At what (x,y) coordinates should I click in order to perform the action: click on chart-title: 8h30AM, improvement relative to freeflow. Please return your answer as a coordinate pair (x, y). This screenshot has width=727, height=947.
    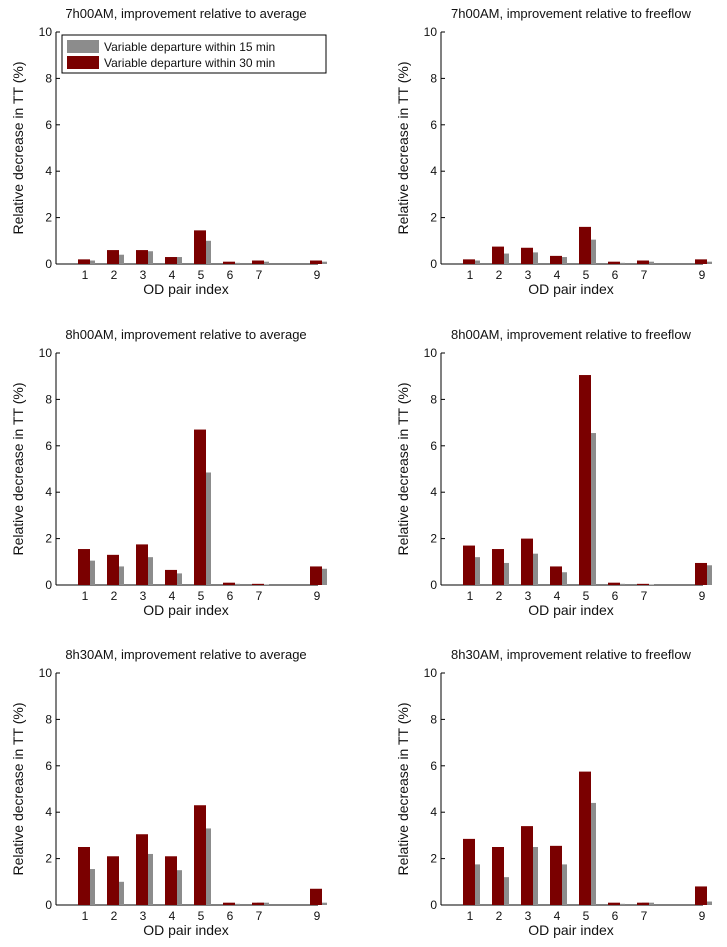
    Looking at the image, I should click on (571, 654).